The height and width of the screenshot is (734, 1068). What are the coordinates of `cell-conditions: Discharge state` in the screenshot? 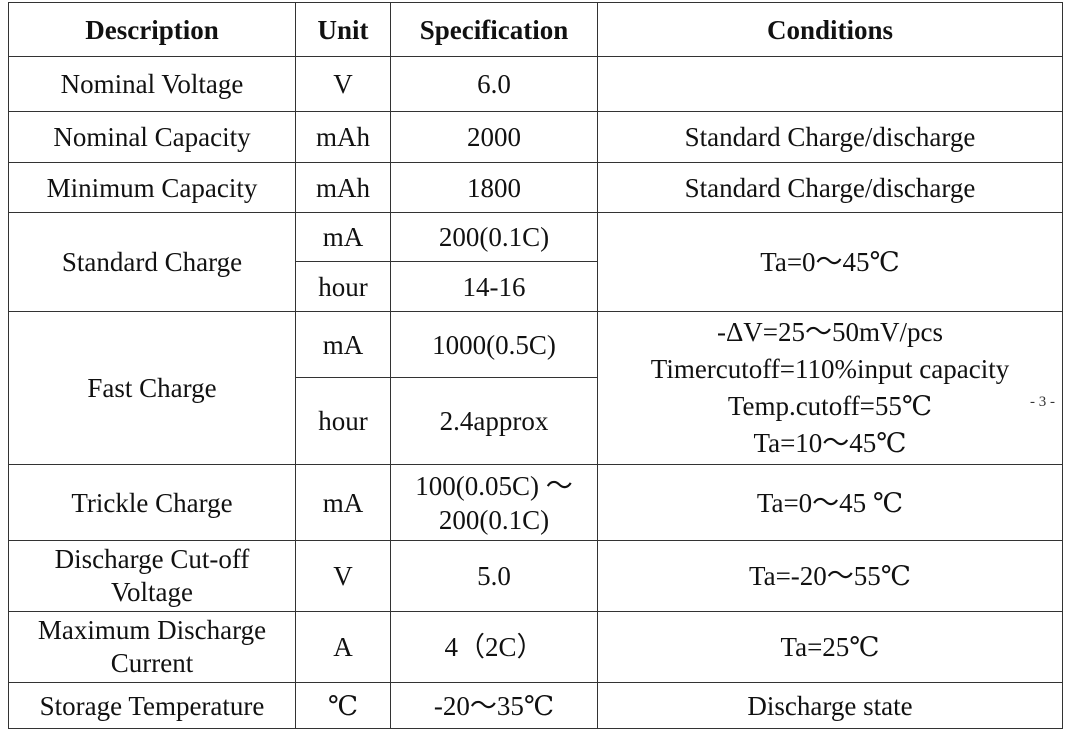 It's located at (830, 705).